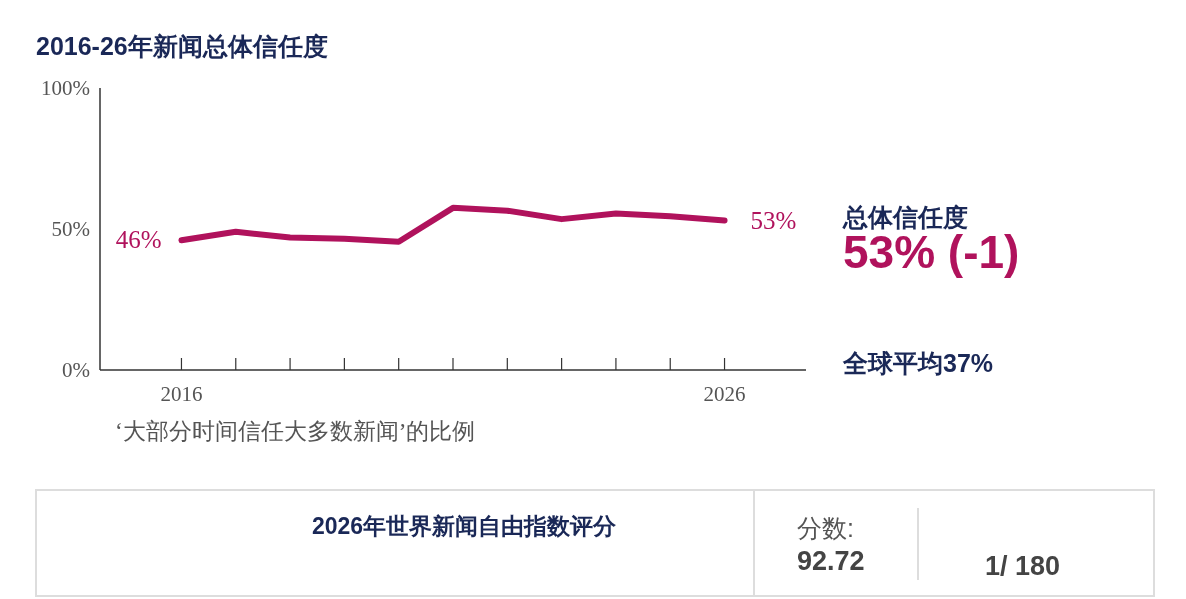 The height and width of the screenshot is (599, 1186). What do you see at coordinates (773, 220) in the screenshot?
I see `data-label: 53%` at bounding box center [773, 220].